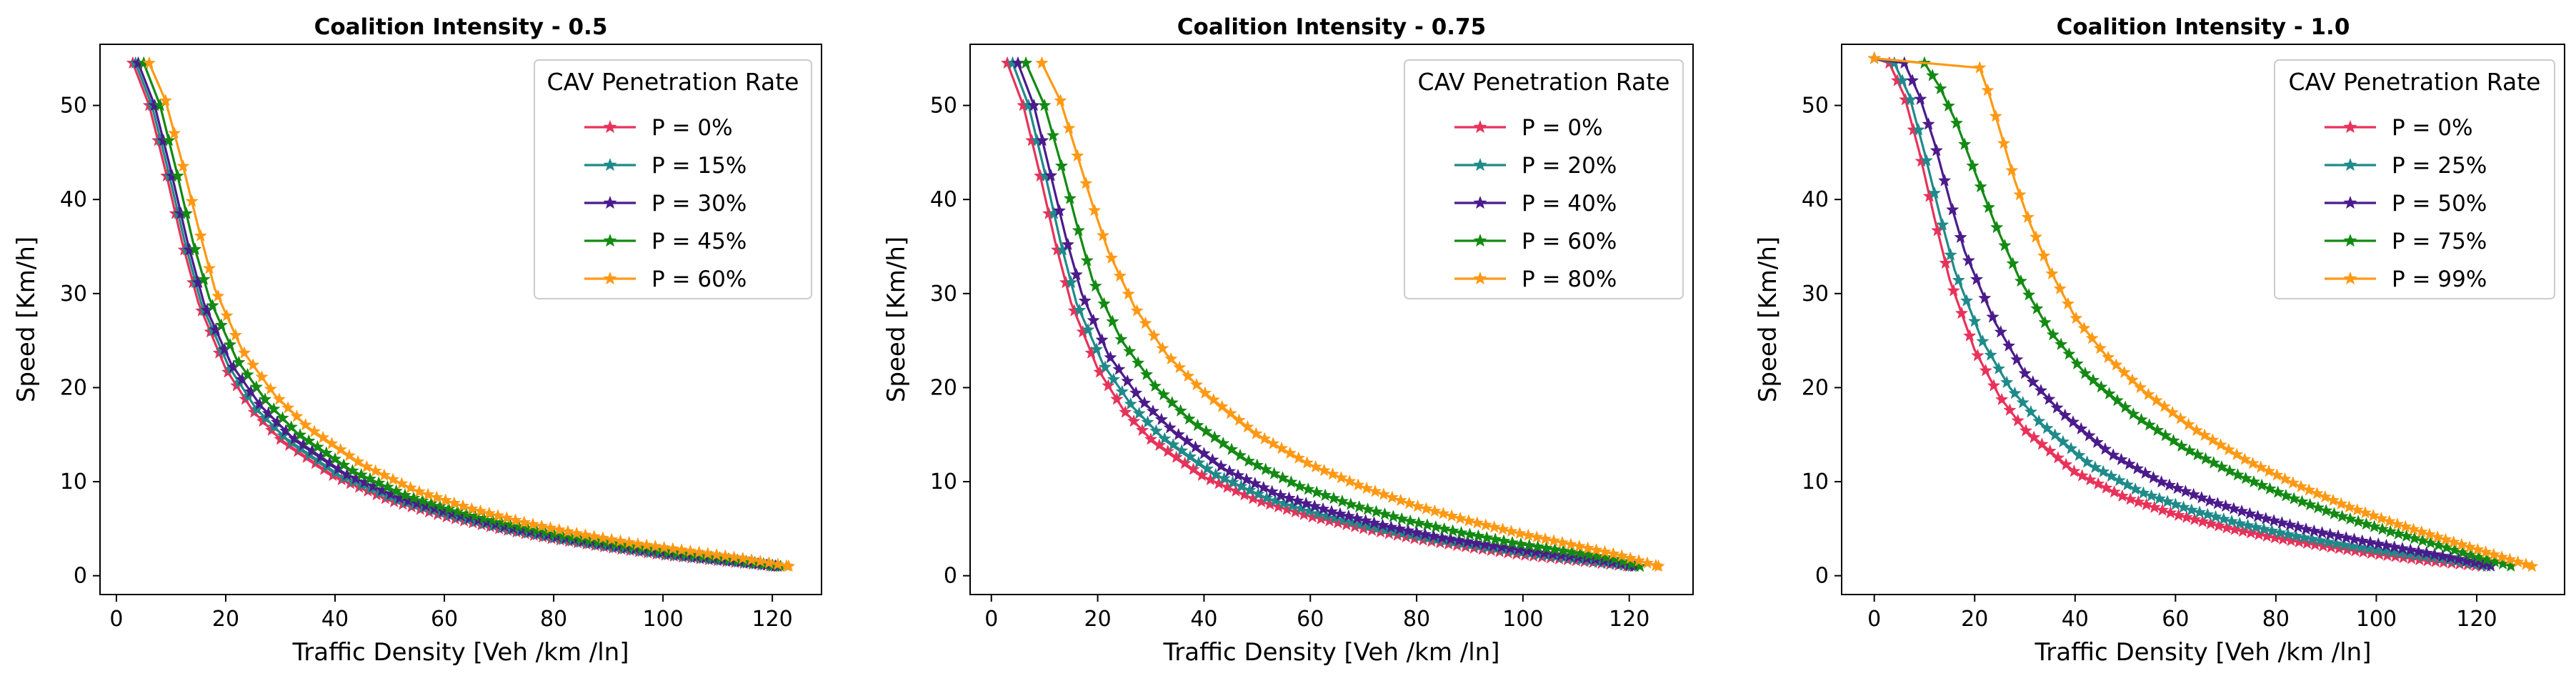 The image size is (2576, 686). I want to click on legend-title: CAV Penetration Rate, so click(673, 82).